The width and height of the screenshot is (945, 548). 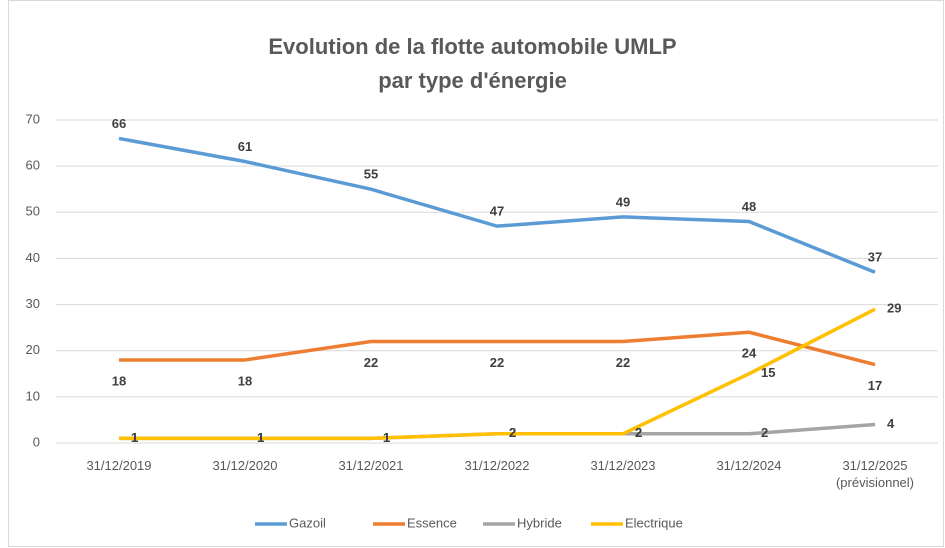 I want to click on data-label: 66, so click(x=119, y=123).